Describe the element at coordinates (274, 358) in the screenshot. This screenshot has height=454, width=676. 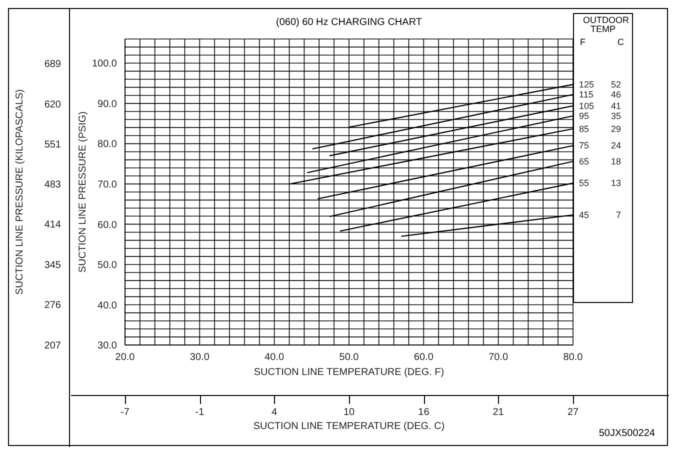
I see `x-tick-label: 40.0` at that location.